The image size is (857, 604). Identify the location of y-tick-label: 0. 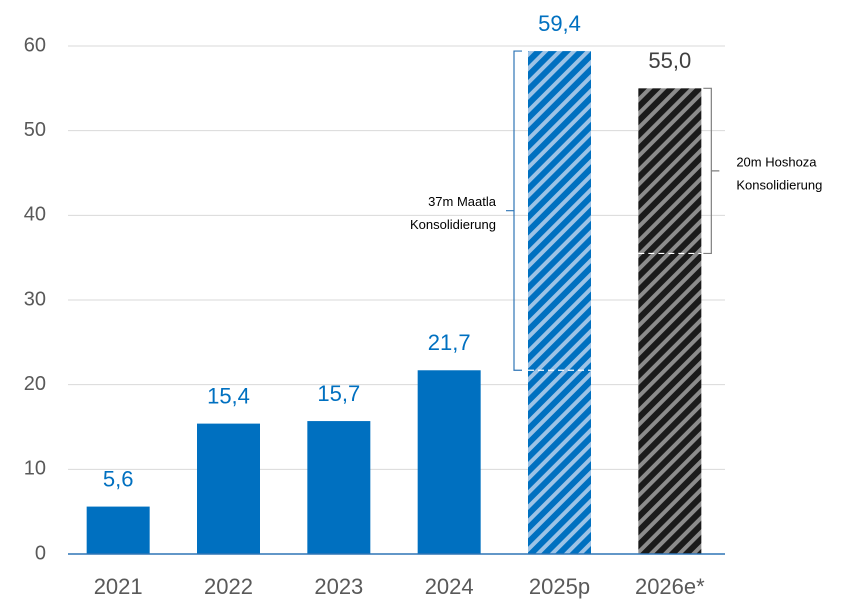
(40, 553).